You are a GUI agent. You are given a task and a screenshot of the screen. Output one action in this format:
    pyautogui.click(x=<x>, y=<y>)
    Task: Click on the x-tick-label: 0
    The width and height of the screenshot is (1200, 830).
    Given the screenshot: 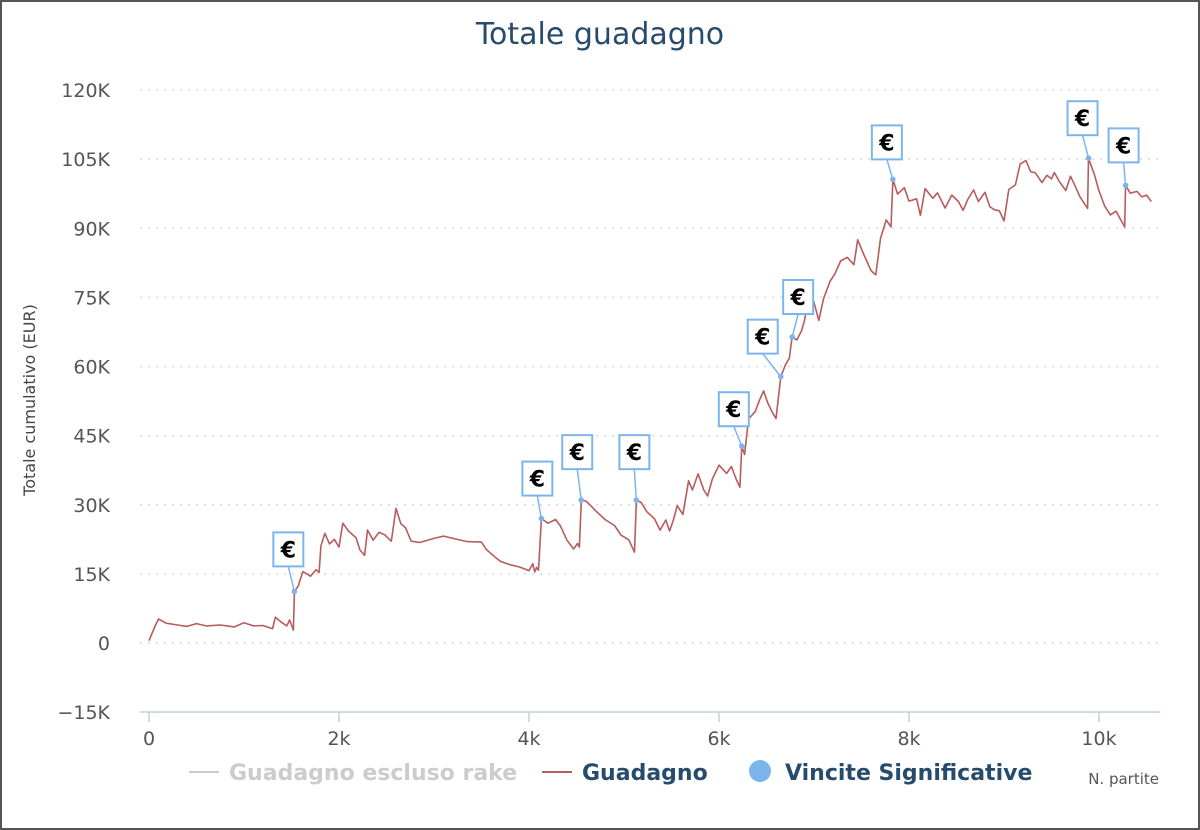 What is the action you would take?
    pyautogui.click(x=149, y=739)
    